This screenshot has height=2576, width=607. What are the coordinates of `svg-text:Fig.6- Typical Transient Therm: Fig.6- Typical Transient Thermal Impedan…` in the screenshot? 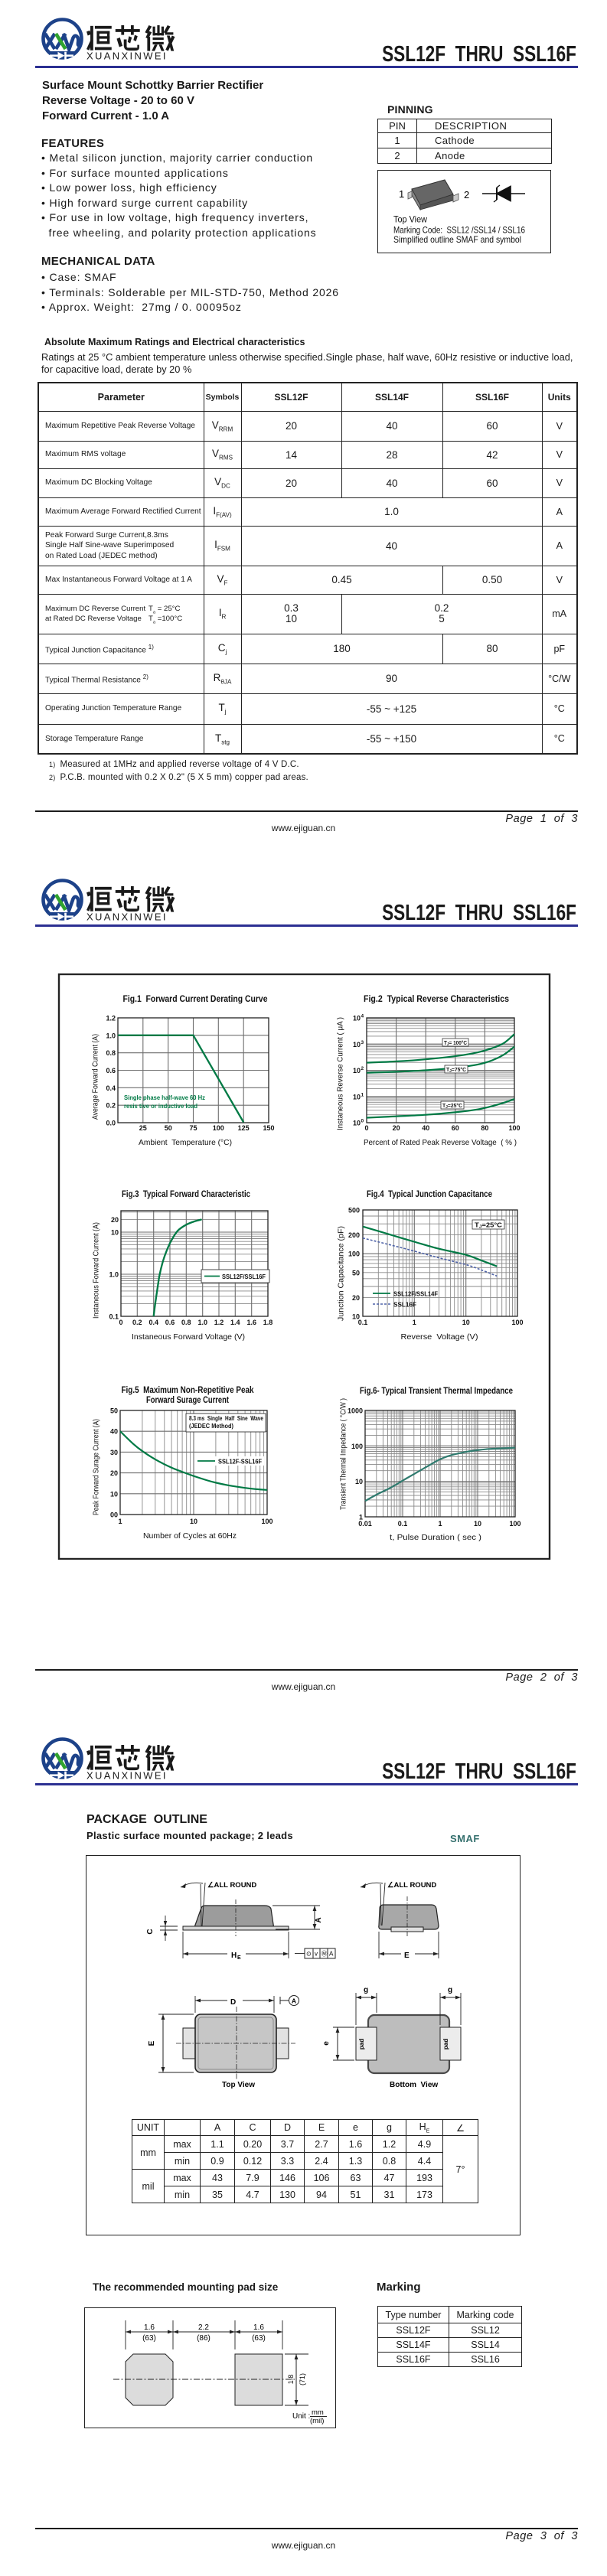 It's located at (437, 1390).